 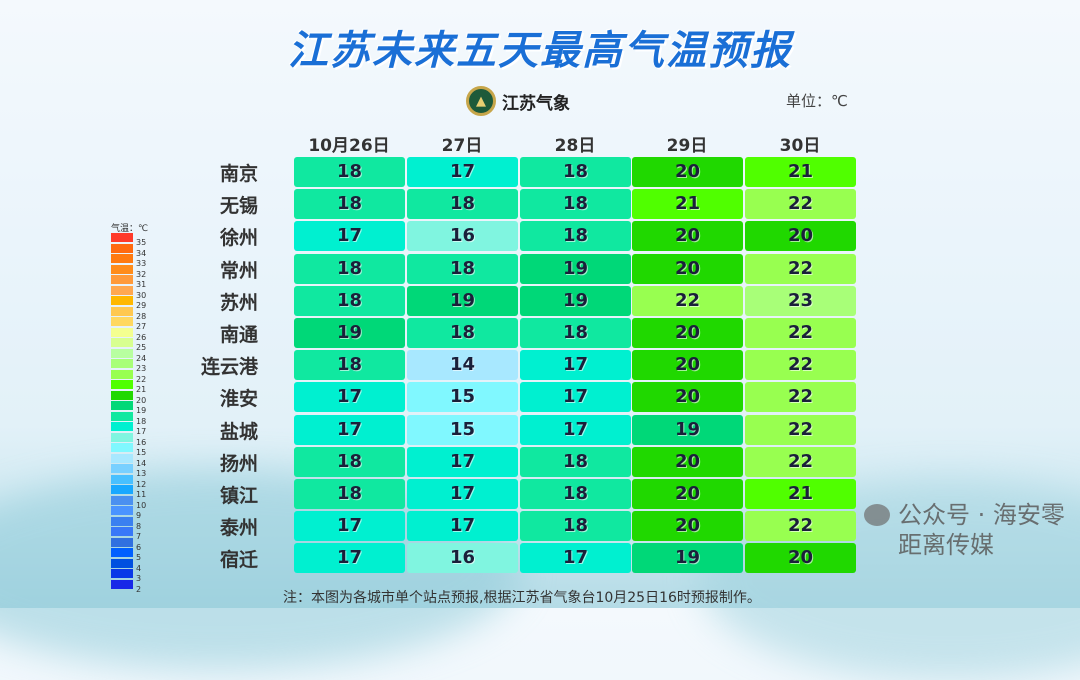 I want to click on city-label: 盐城, so click(x=238, y=431).